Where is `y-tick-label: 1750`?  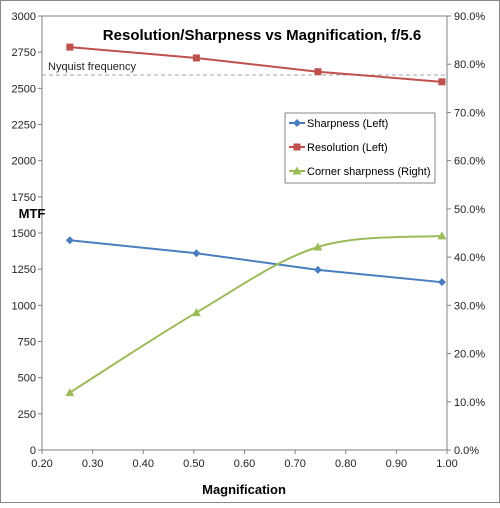
y-tick-label: 1750 is located at coordinates (24, 198).